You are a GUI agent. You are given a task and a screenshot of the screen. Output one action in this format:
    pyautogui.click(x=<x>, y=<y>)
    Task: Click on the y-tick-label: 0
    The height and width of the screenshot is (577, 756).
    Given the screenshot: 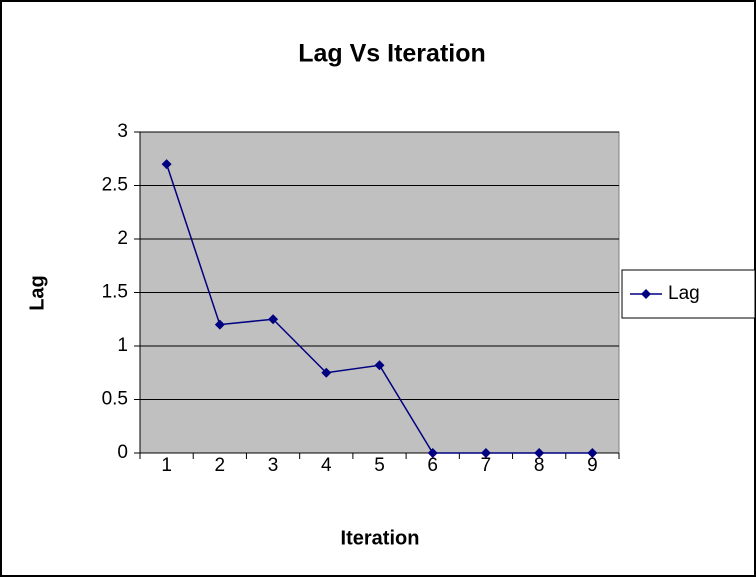 What is the action you would take?
    pyautogui.click(x=122, y=452)
    